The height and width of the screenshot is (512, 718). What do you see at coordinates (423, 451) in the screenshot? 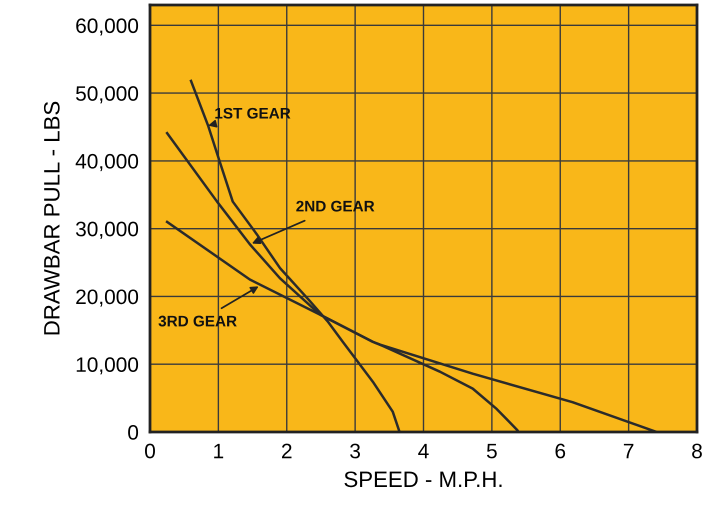
I see `x-tick-label: 4` at bounding box center [423, 451].